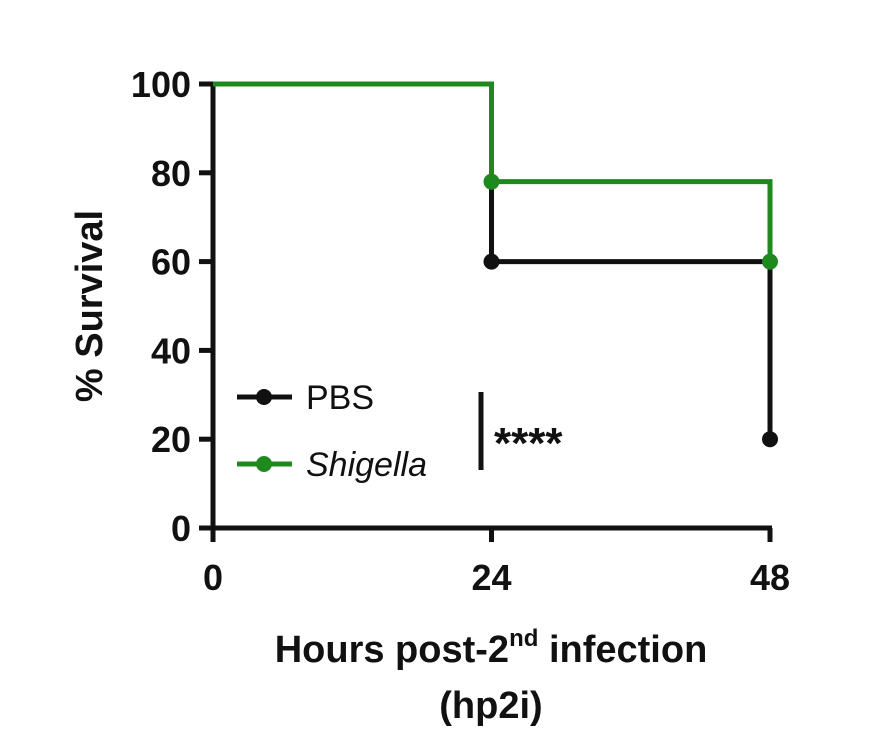 The height and width of the screenshot is (750, 878). Describe the element at coordinates (171, 173) in the screenshot. I see `y-tick-label-80: 80` at that location.